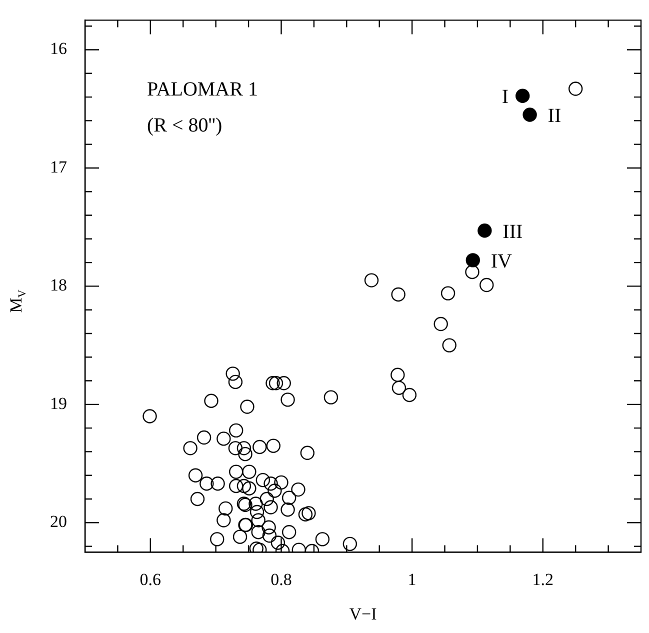  What do you see at coordinates (543, 579) in the screenshot?
I see `x-tick-label: 1.2` at bounding box center [543, 579].